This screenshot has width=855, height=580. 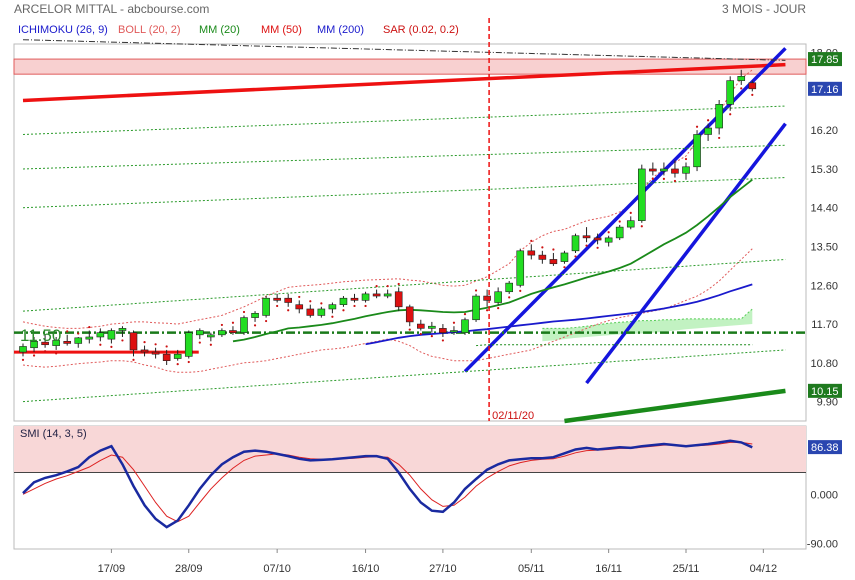 What do you see at coordinates (825, 448) in the screenshot?
I see `smi-tag-label: 86.38` at bounding box center [825, 448].